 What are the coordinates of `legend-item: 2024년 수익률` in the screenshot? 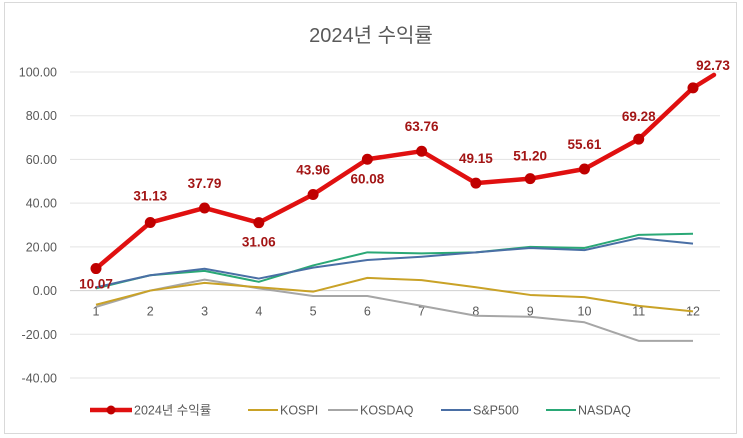 It's located at (150, 411).